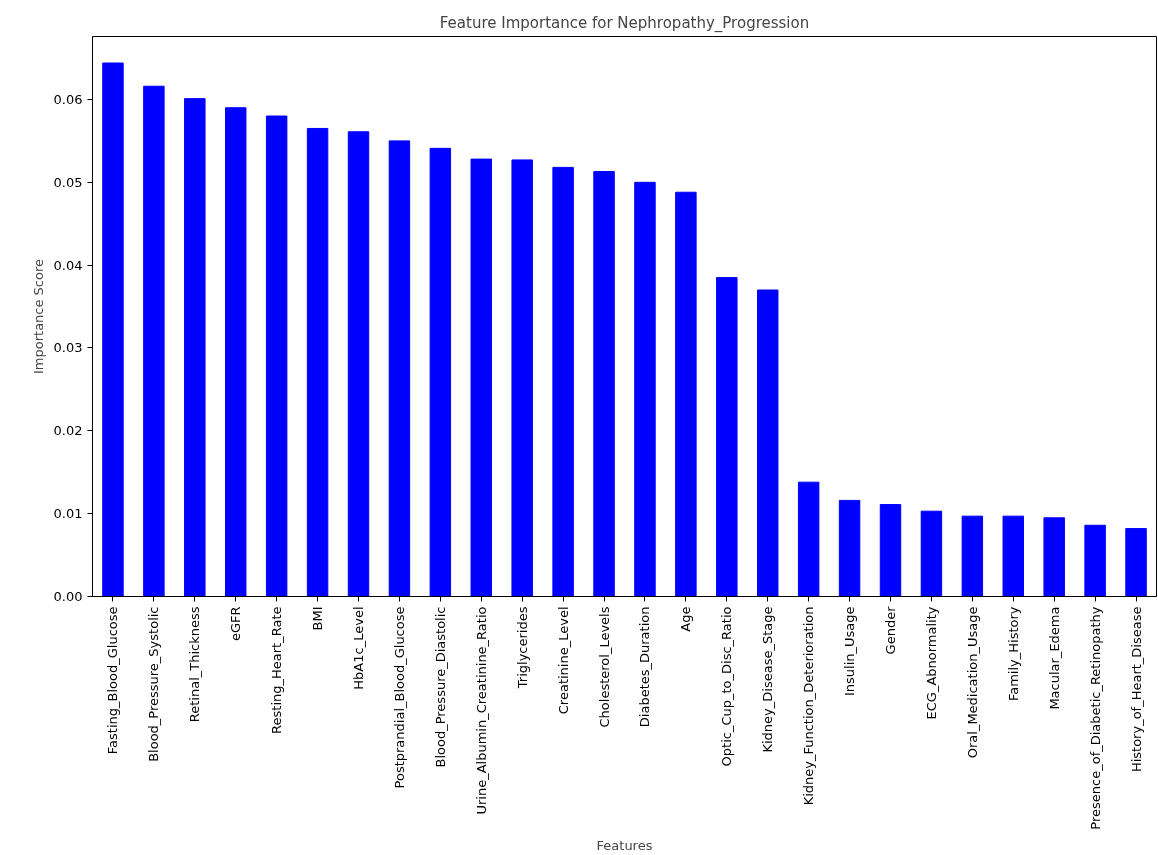 The width and height of the screenshot is (1158, 855). I want to click on x-tick-label: Resting_Heart_Rate, so click(277, 670).